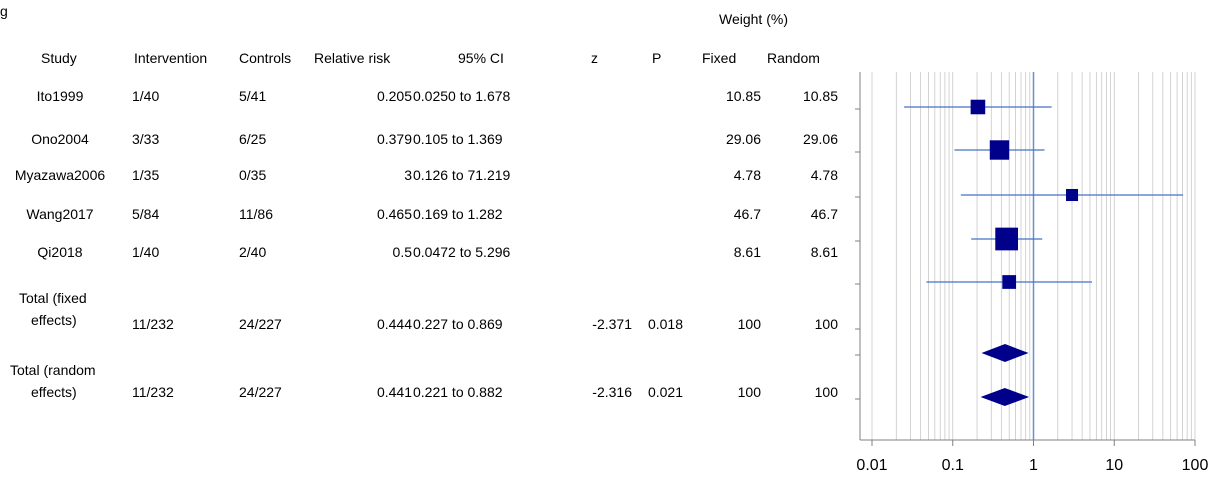  Describe the element at coordinates (824, 175) in the screenshot. I see `weight-random: 4.78` at that location.